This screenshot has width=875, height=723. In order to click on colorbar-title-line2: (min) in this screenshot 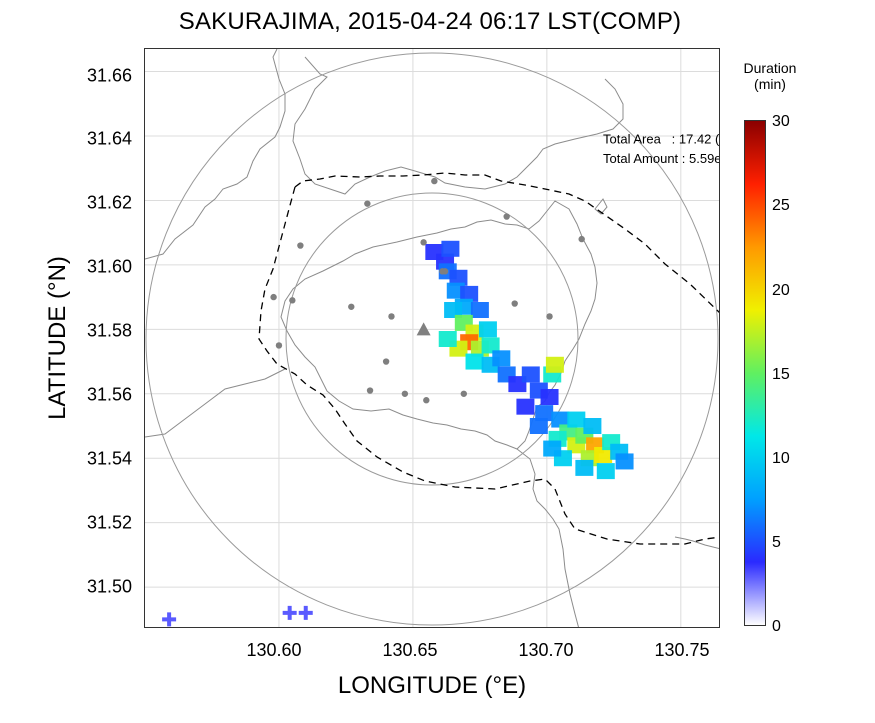, I will do `click(770, 84)`.